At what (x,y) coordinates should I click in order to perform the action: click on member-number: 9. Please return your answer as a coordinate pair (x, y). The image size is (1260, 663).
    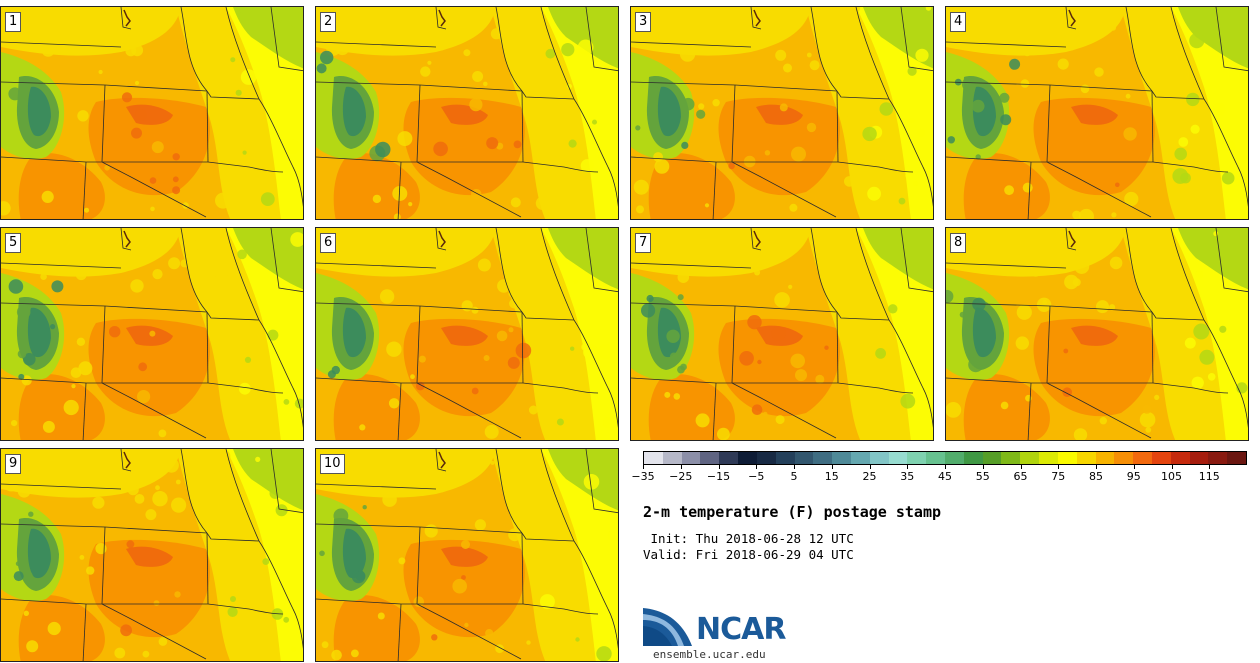
    Looking at the image, I should click on (13, 464).